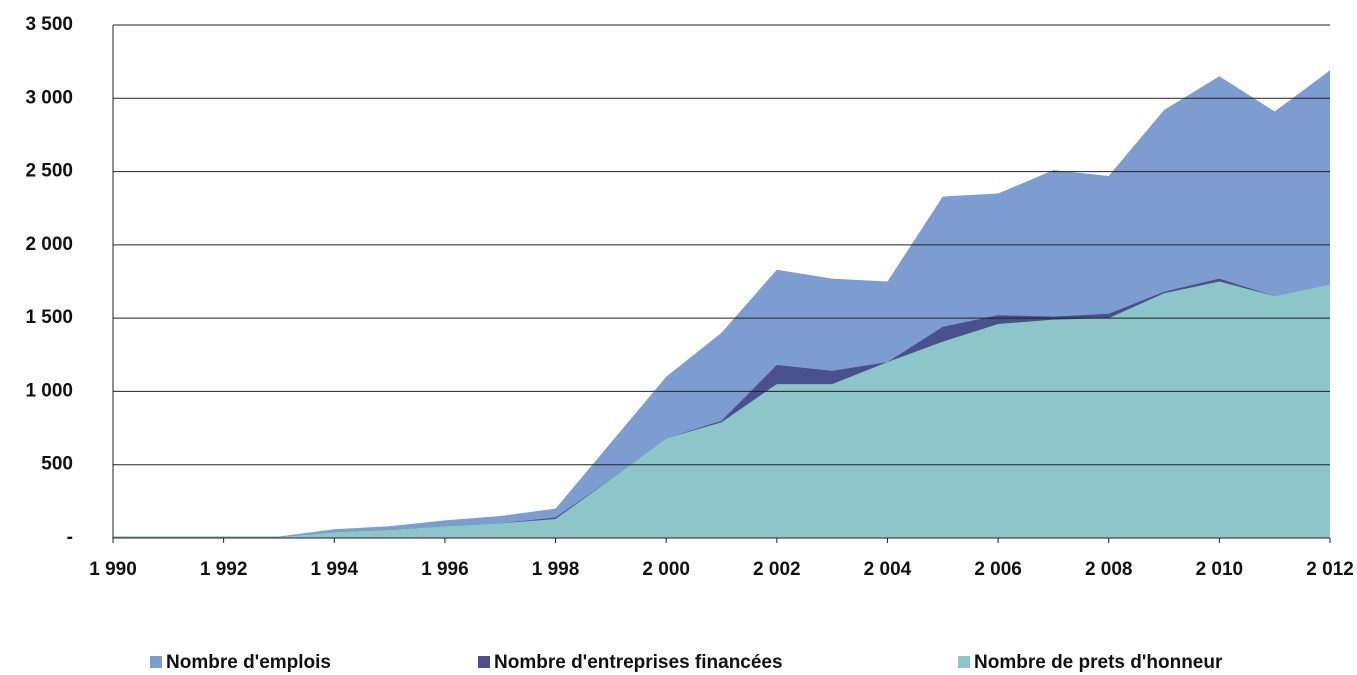 Image resolution: width=1357 pixels, height=675 pixels. Describe the element at coordinates (248, 662) in the screenshot. I see `legend-label: Nombre d'emplois` at that location.